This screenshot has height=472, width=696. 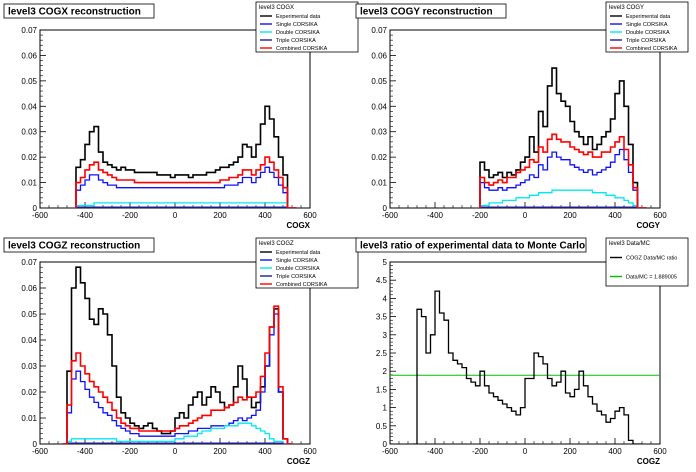 I want to click on y-tick-label: 2.5, so click(x=382, y=353).